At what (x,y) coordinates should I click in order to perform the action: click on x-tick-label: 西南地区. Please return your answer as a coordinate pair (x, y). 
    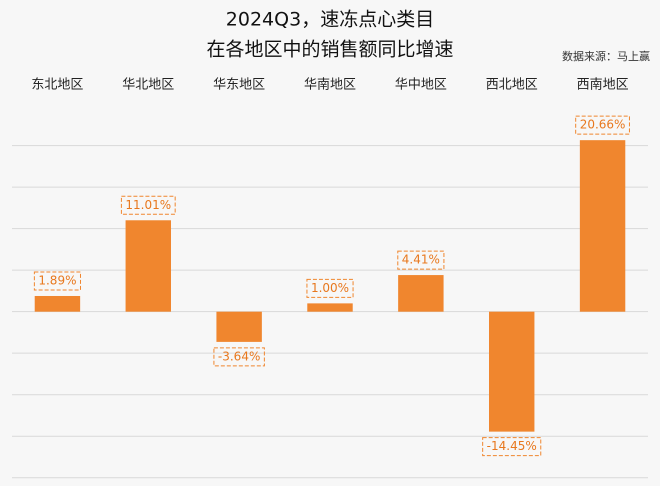
    Looking at the image, I should click on (603, 85).